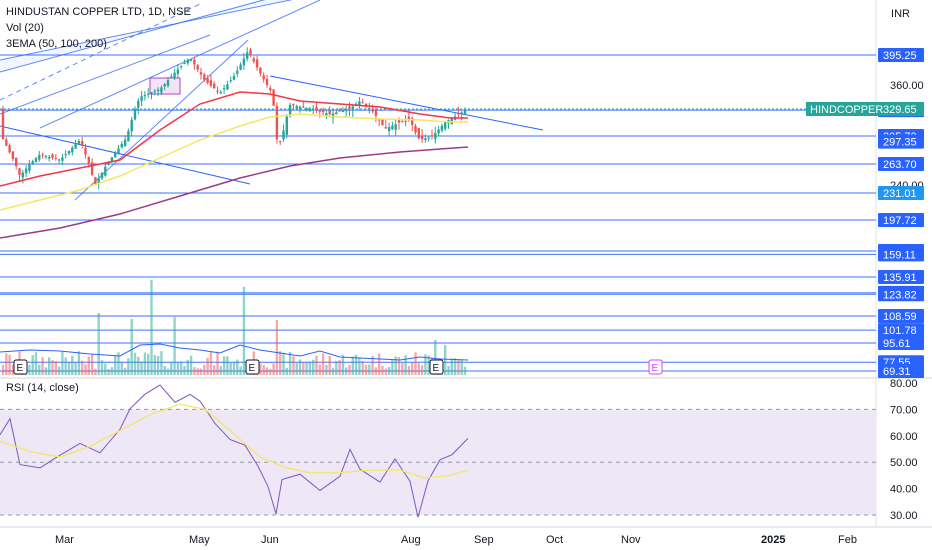 Image resolution: width=932 pixels, height=550 pixels. Describe the element at coordinates (146, 30) in the screenshot. I see `trend-line` at that location.